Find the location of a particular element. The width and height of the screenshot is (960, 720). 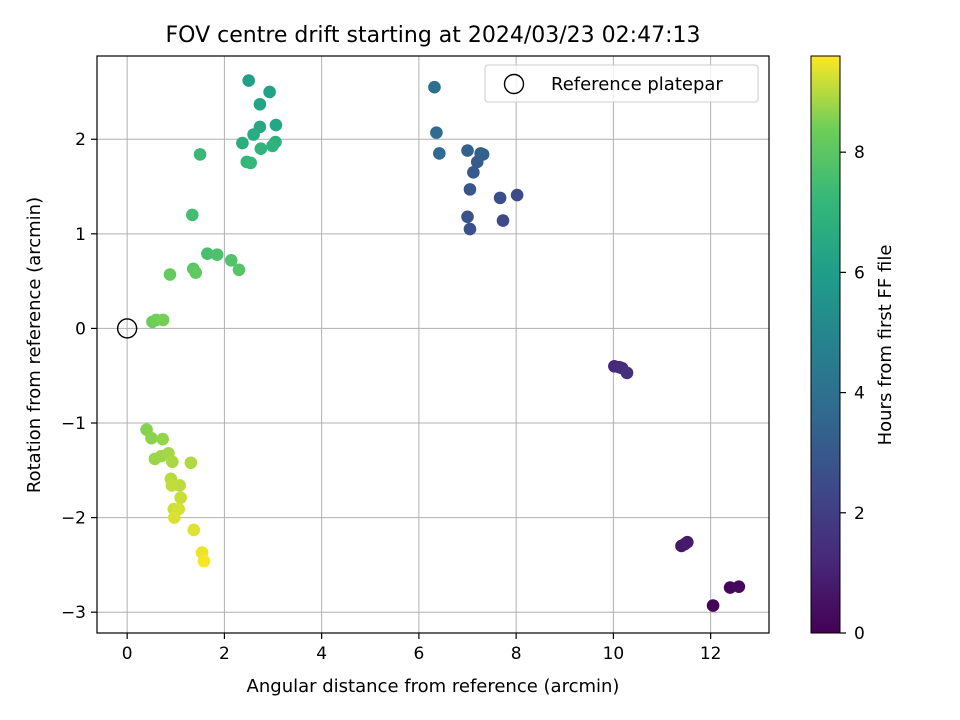

y-axis-ticks: −3 −2 −1 0 1 2 is located at coordinates (79, 376).